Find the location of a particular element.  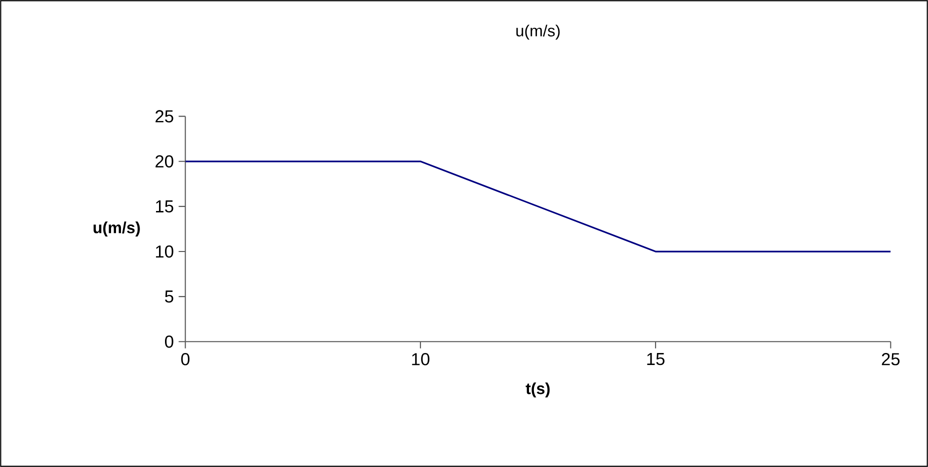

y-tick-label: 15 is located at coordinates (165, 206).